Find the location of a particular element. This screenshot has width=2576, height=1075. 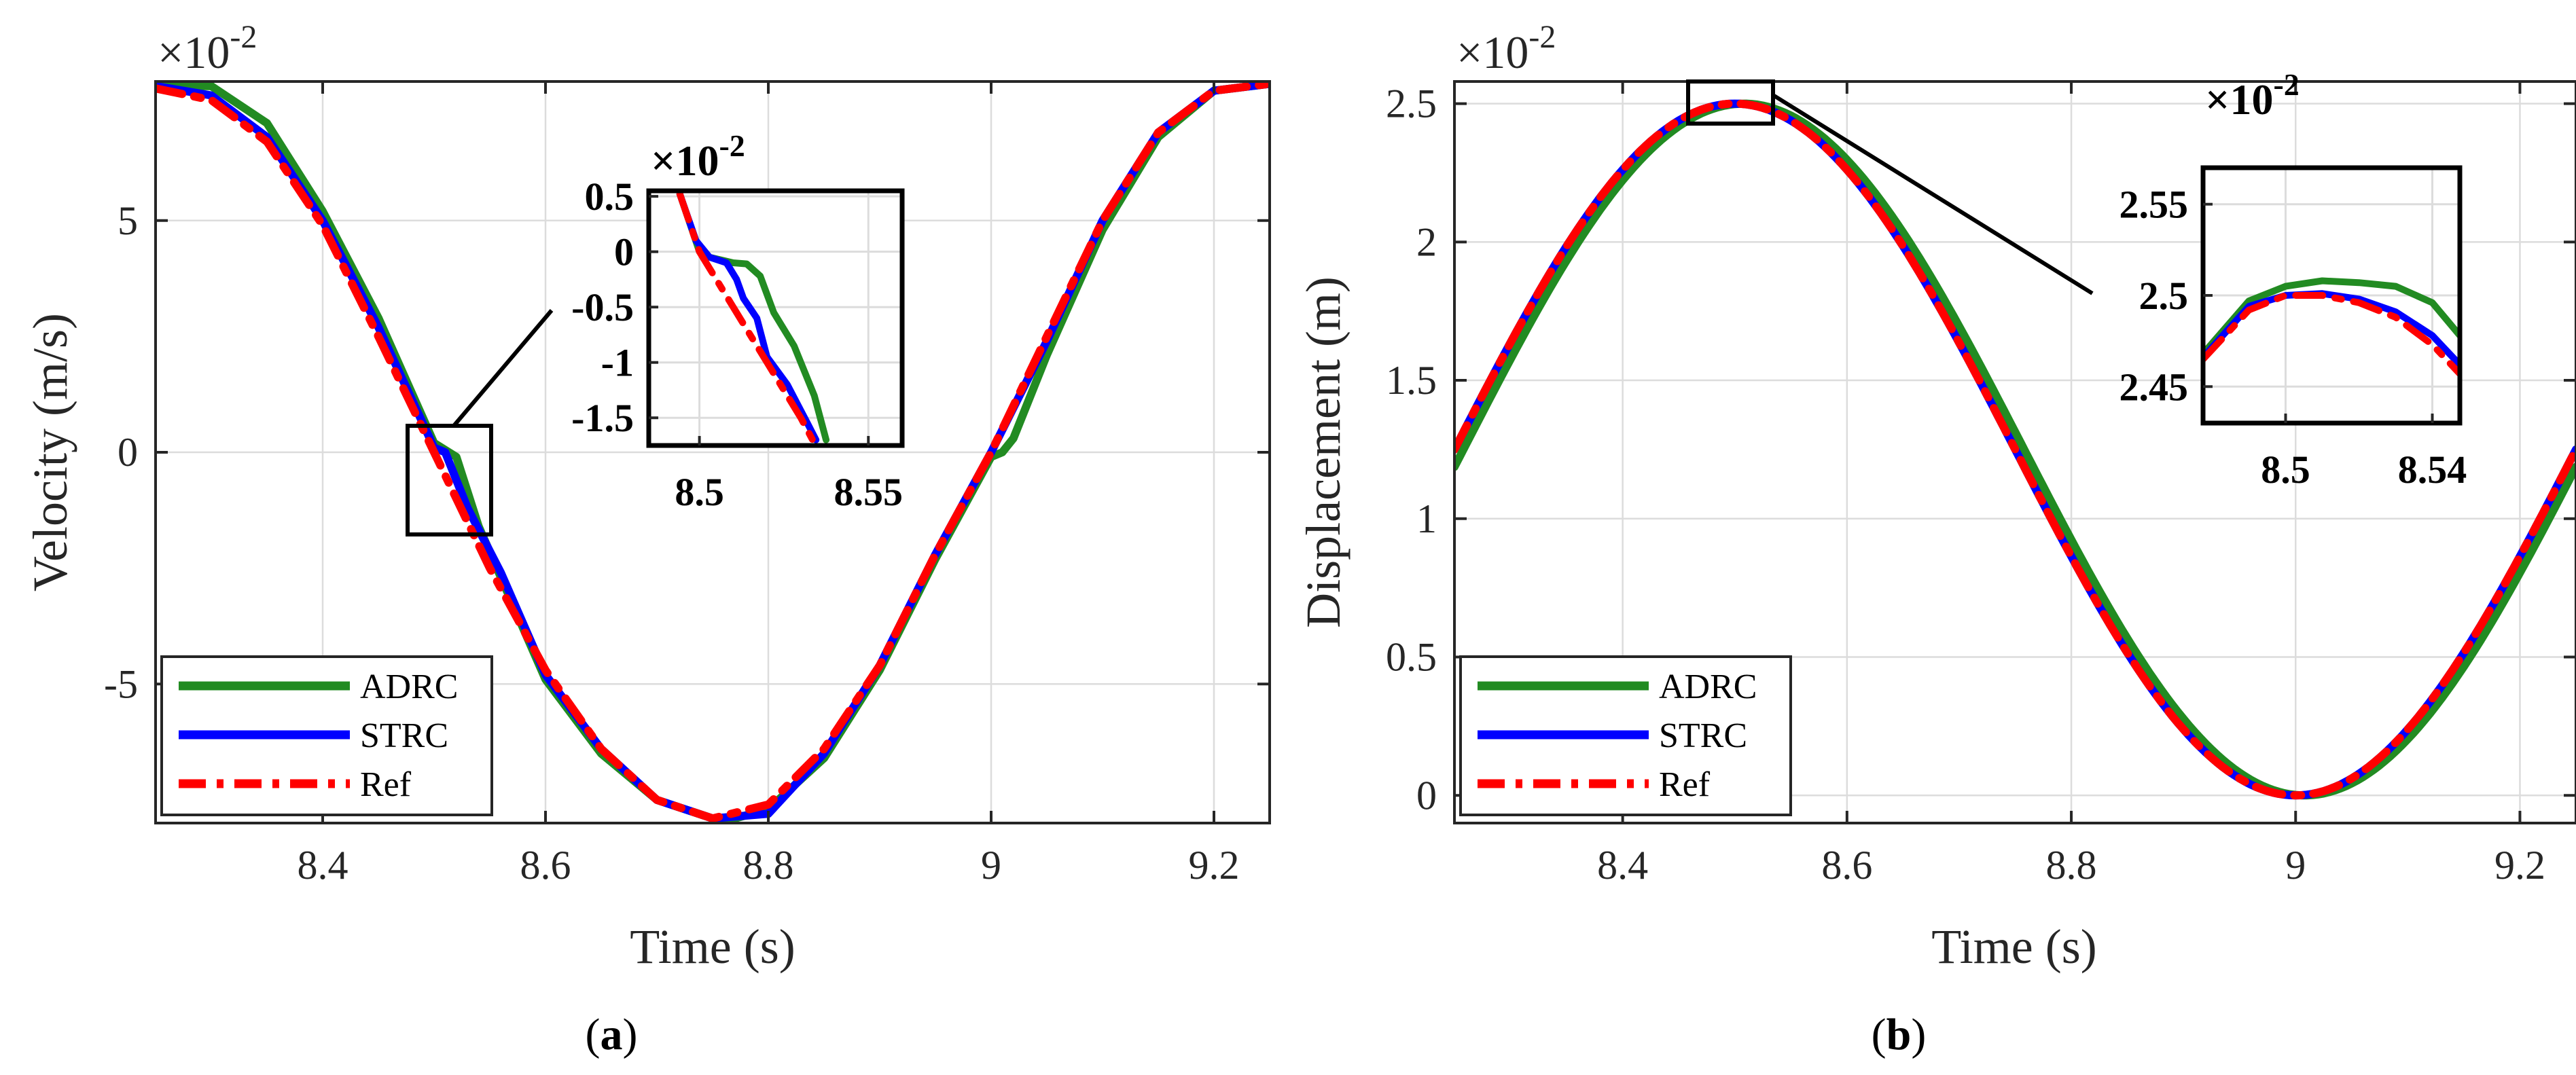

panel-a-inset-xtick-label: 8.55 is located at coordinates (869, 492).